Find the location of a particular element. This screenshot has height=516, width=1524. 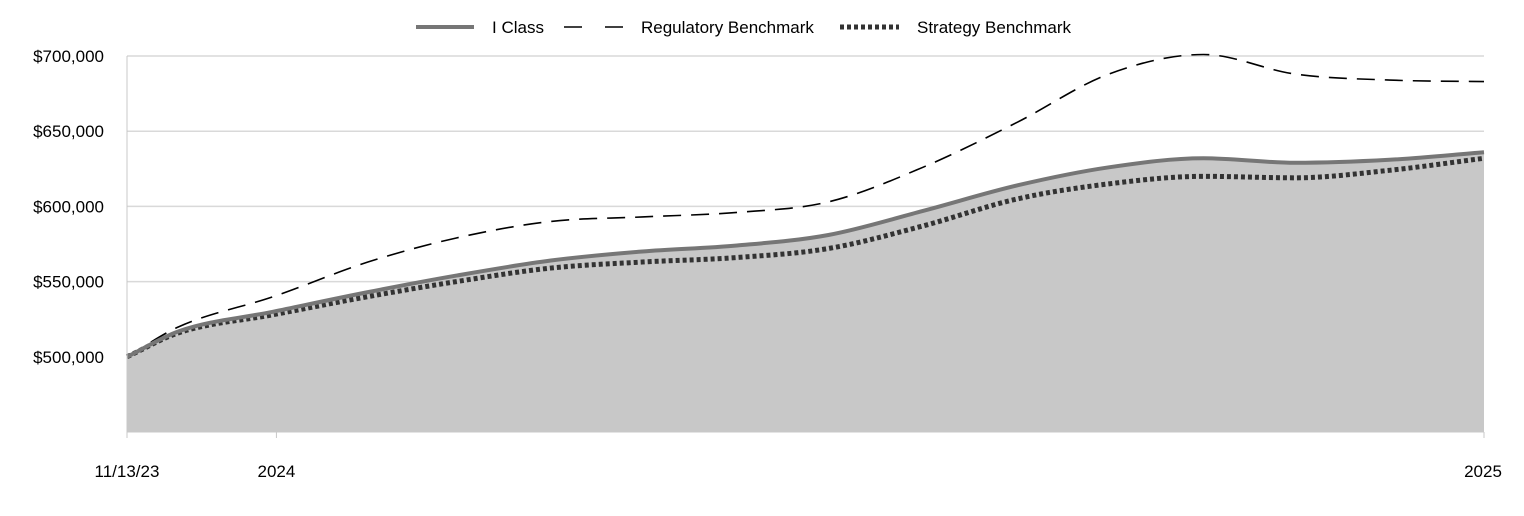

x-tick-label: 2025 is located at coordinates (1483, 471).